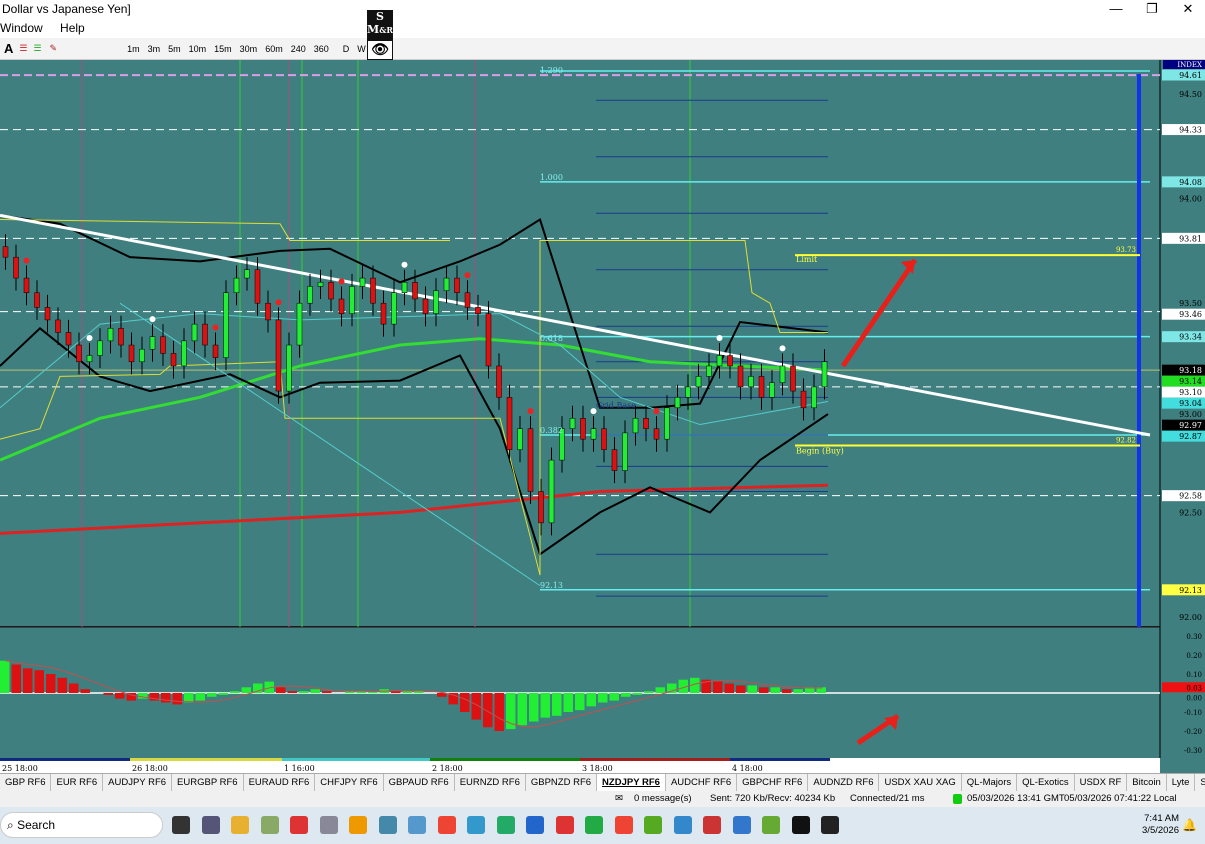 The height and width of the screenshot is (844, 1205). What do you see at coordinates (602, 49) in the screenshot?
I see `toolbar: A ☰ ☰ ✎ 1m3m5m10m15m30m60m240360DWM` at bounding box center [602, 49].